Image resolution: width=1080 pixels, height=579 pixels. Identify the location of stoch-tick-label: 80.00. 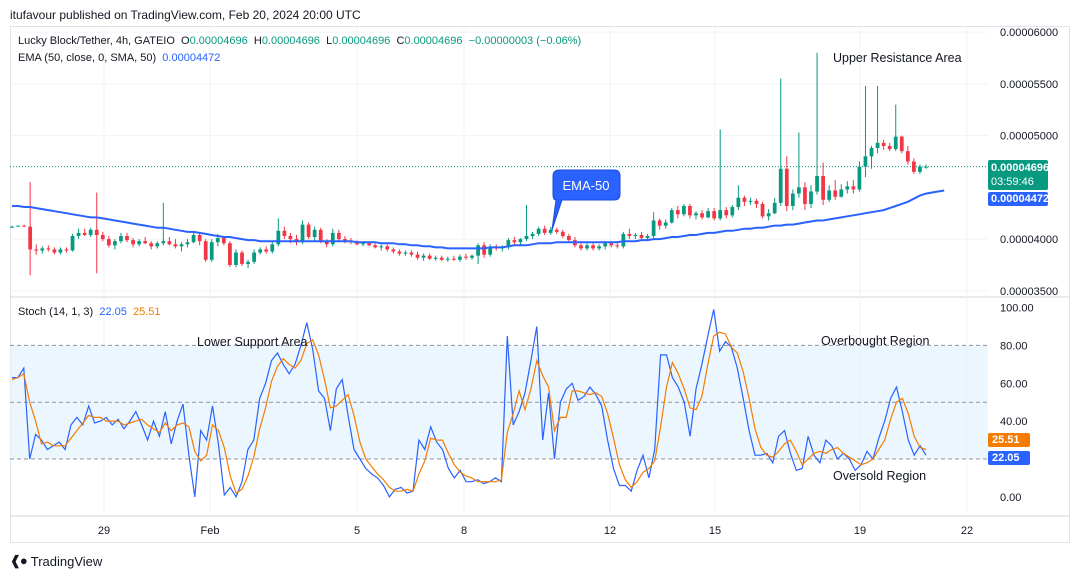
(1014, 346).